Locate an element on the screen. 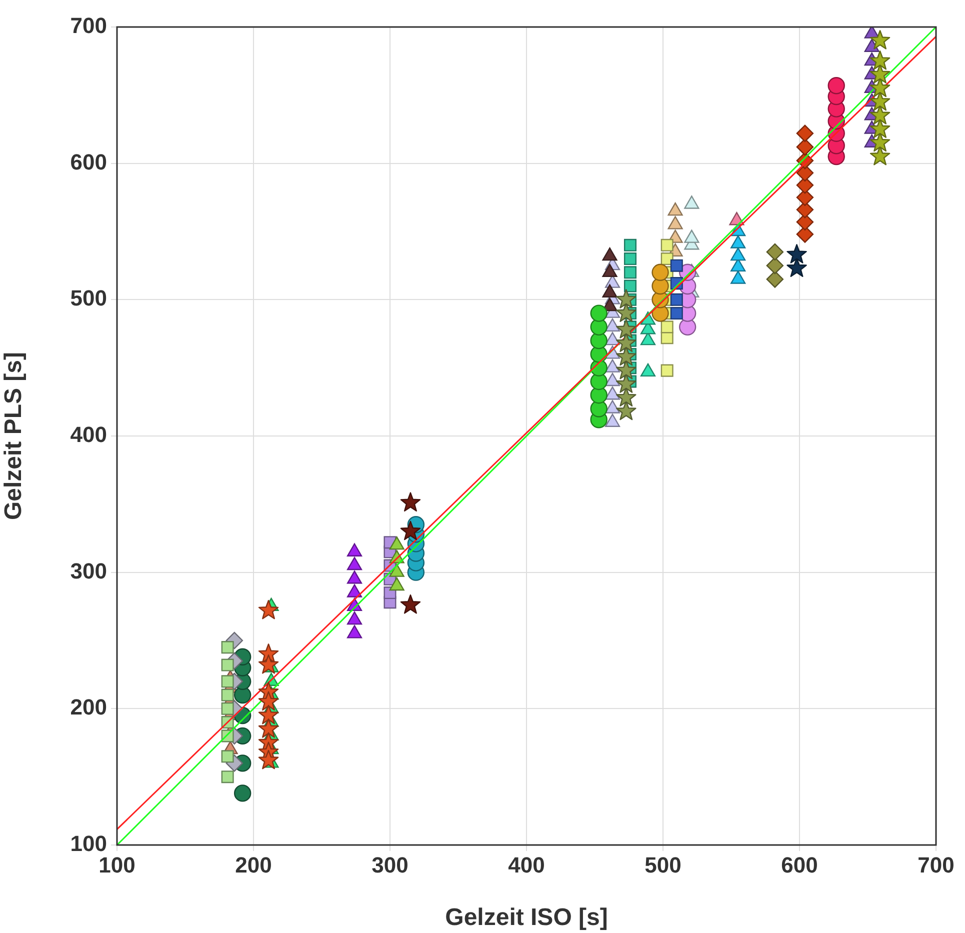 The height and width of the screenshot is (933, 965). y-tick-label: 300 is located at coordinates (88, 571).